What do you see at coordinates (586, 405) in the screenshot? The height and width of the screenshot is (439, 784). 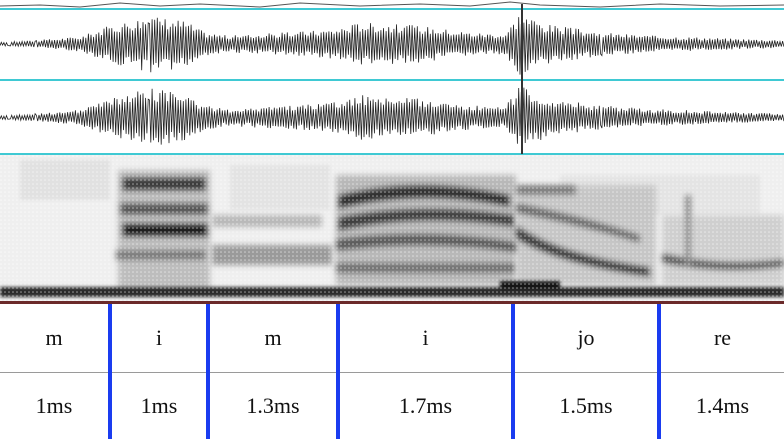 I see `duration-label: 1.5ms` at bounding box center [586, 405].